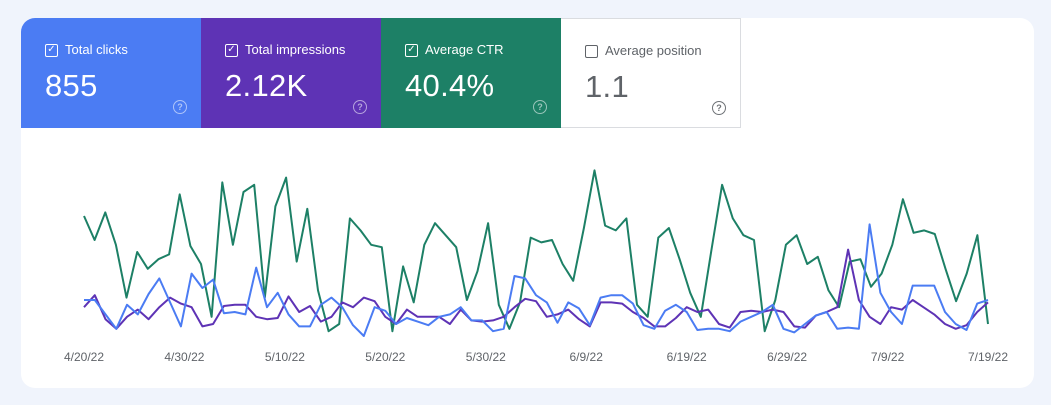  Describe the element at coordinates (464, 49) in the screenshot. I see `metric-label: Average CTR` at that location.